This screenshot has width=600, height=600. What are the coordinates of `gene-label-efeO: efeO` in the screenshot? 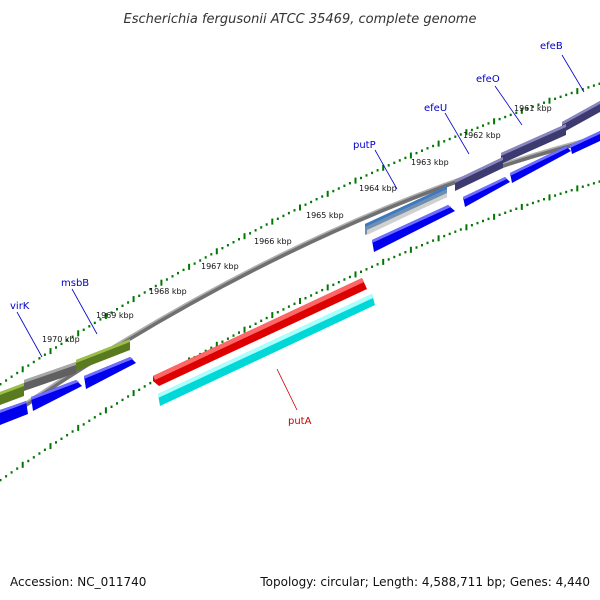 It's located at (499, 100).